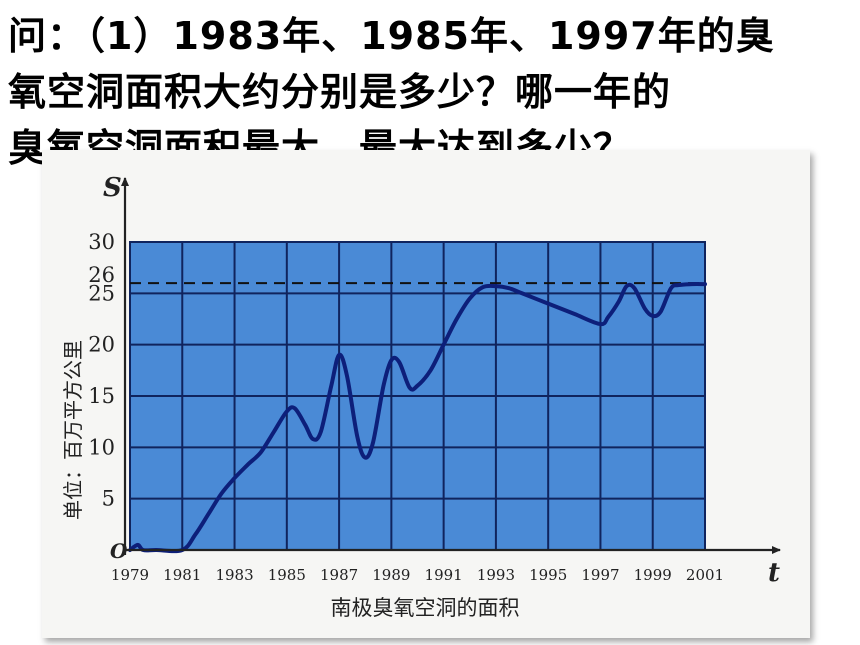  I want to click on chart-caption: 南极臭氧空洞的面积, so click(425, 608).